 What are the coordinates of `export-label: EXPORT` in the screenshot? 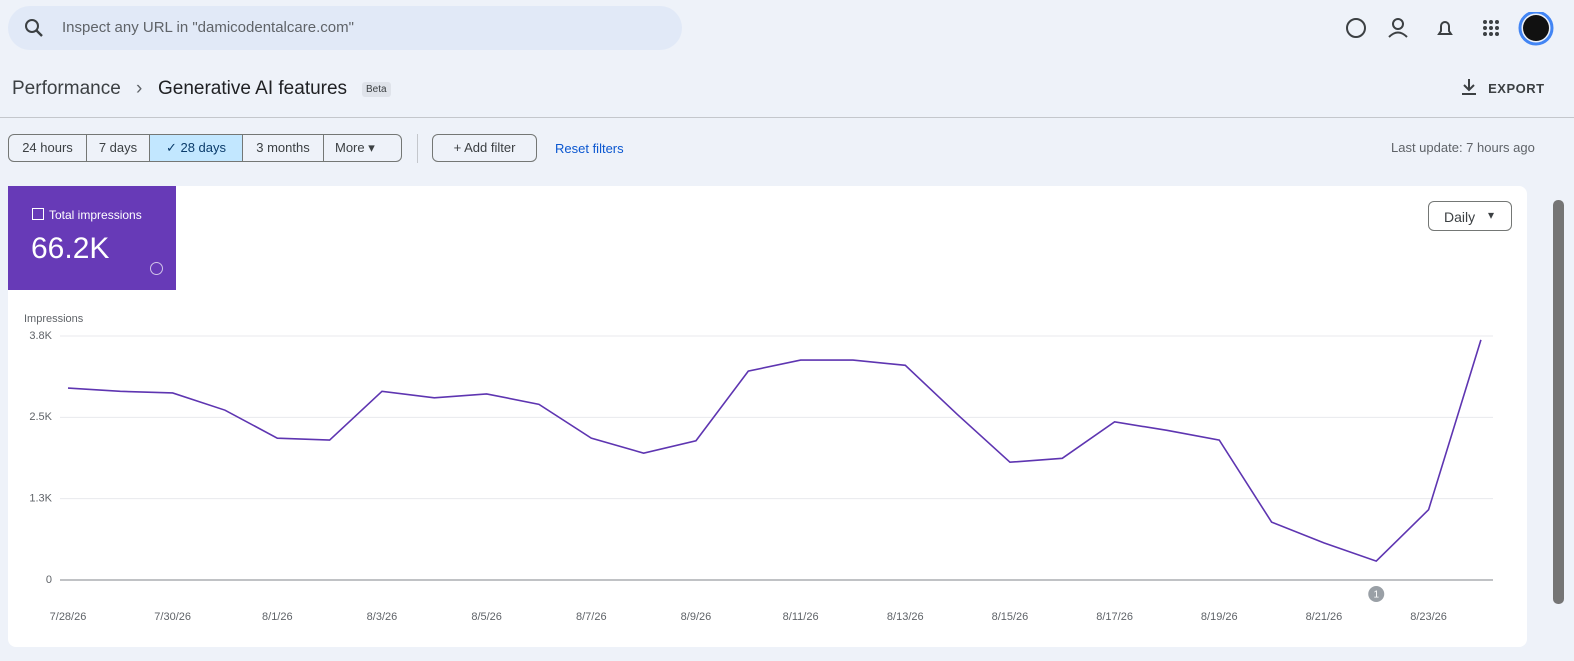 It's located at (1516, 88).